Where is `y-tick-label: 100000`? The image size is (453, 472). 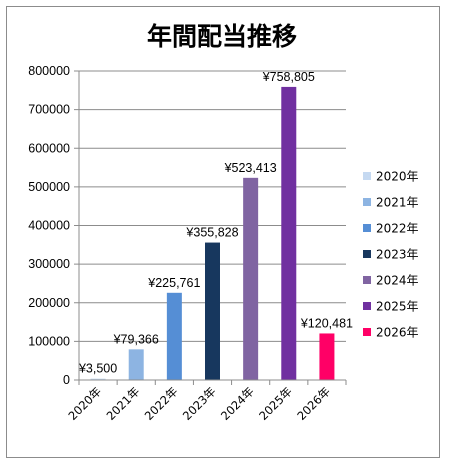 y-tick-label: 100000 is located at coordinates (49, 341).